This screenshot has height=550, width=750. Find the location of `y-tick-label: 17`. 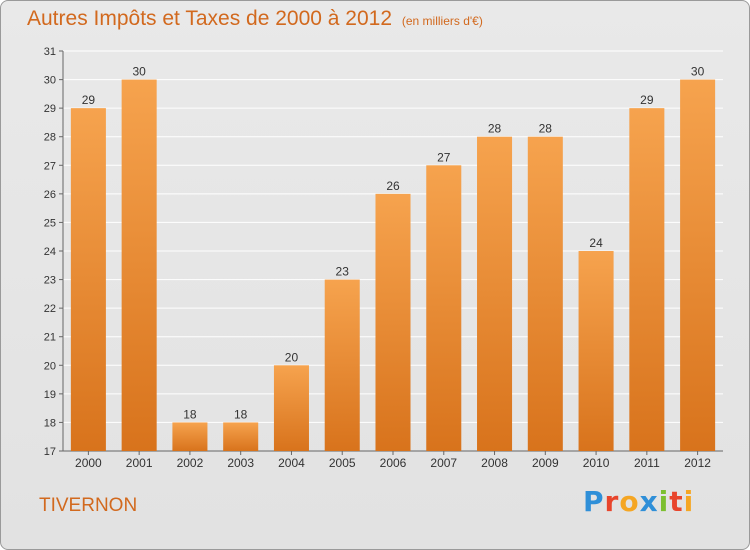

y-tick-label: 17 is located at coordinates (50, 452).